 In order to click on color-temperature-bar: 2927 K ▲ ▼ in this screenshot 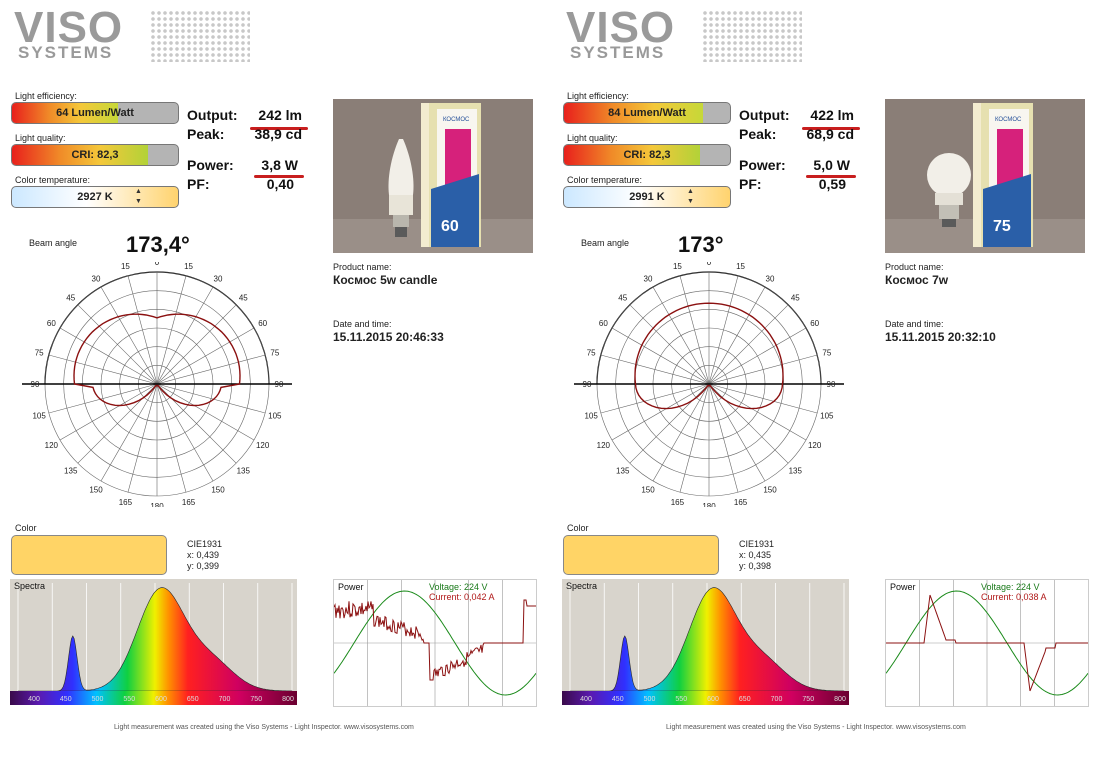, I will do `click(95, 197)`.